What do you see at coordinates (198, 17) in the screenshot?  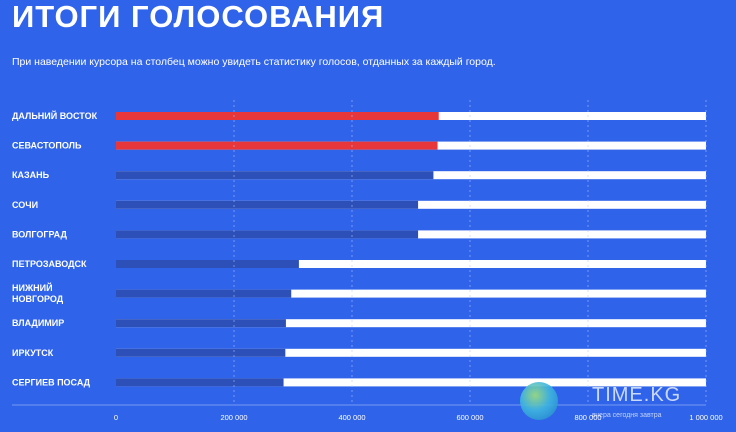 I see `page-title: ИТОГИ ГОЛОСОВАНИЯ` at bounding box center [198, 17].